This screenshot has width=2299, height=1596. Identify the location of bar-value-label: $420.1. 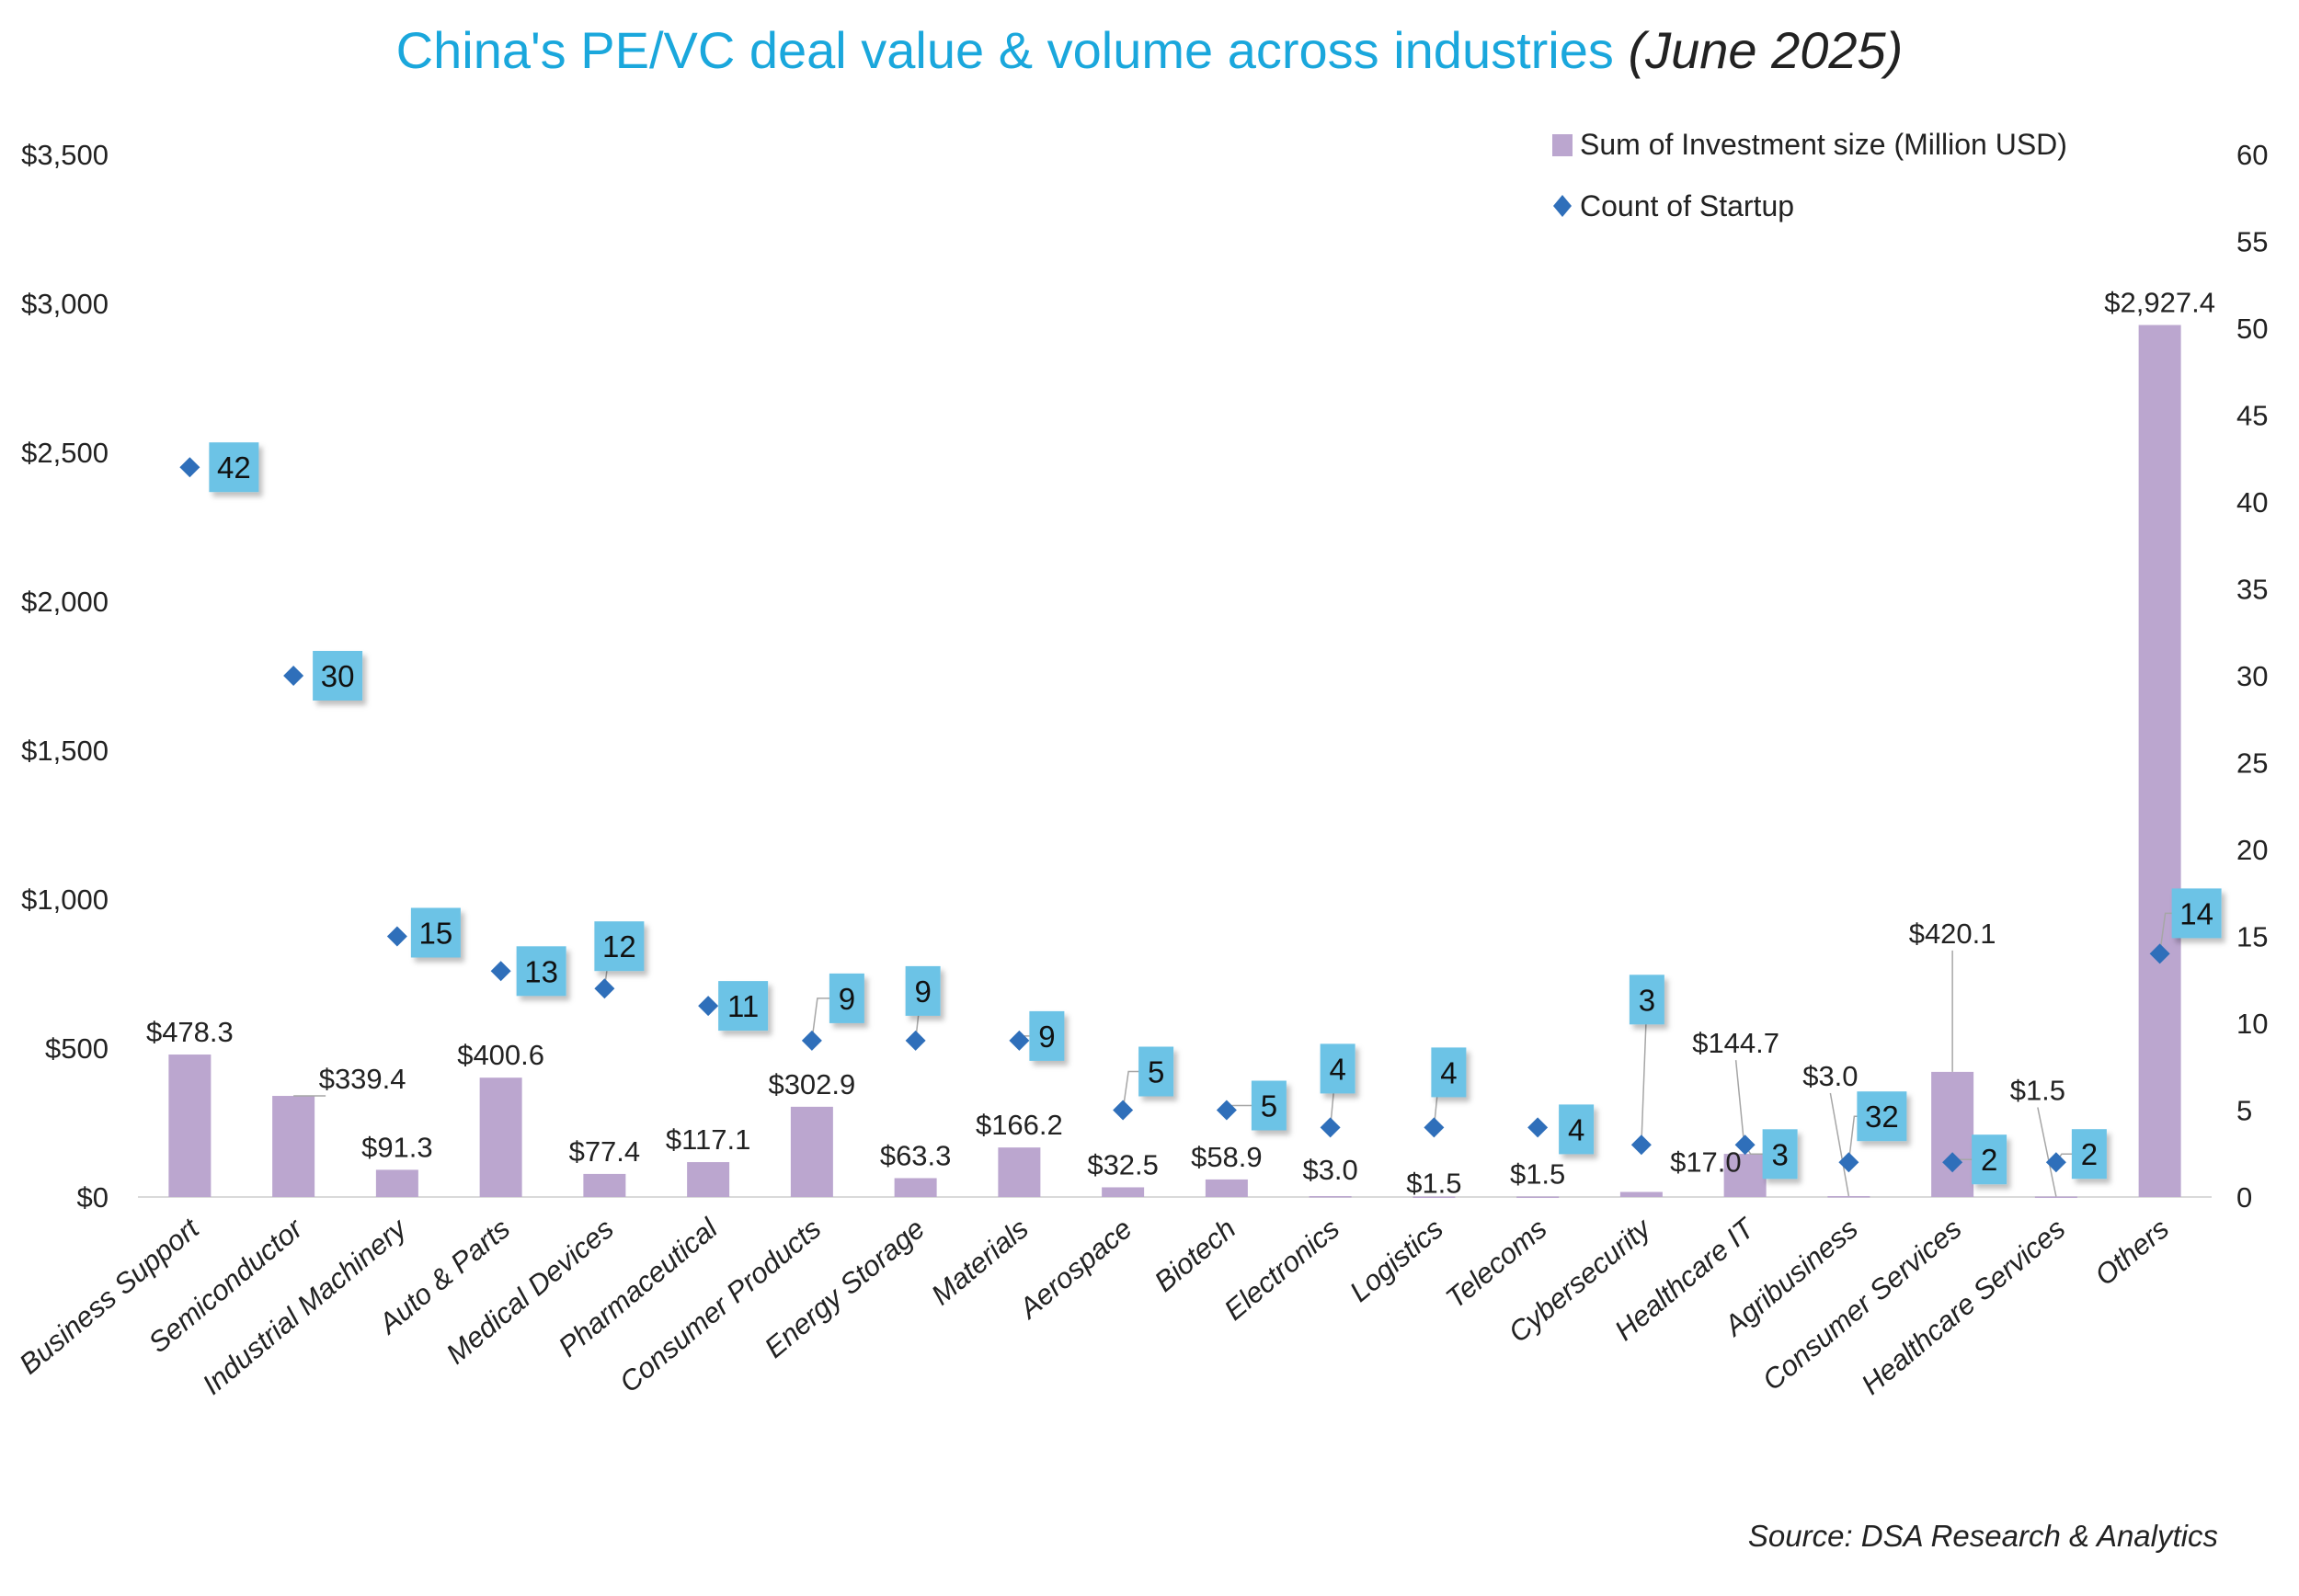
(1952, 934).